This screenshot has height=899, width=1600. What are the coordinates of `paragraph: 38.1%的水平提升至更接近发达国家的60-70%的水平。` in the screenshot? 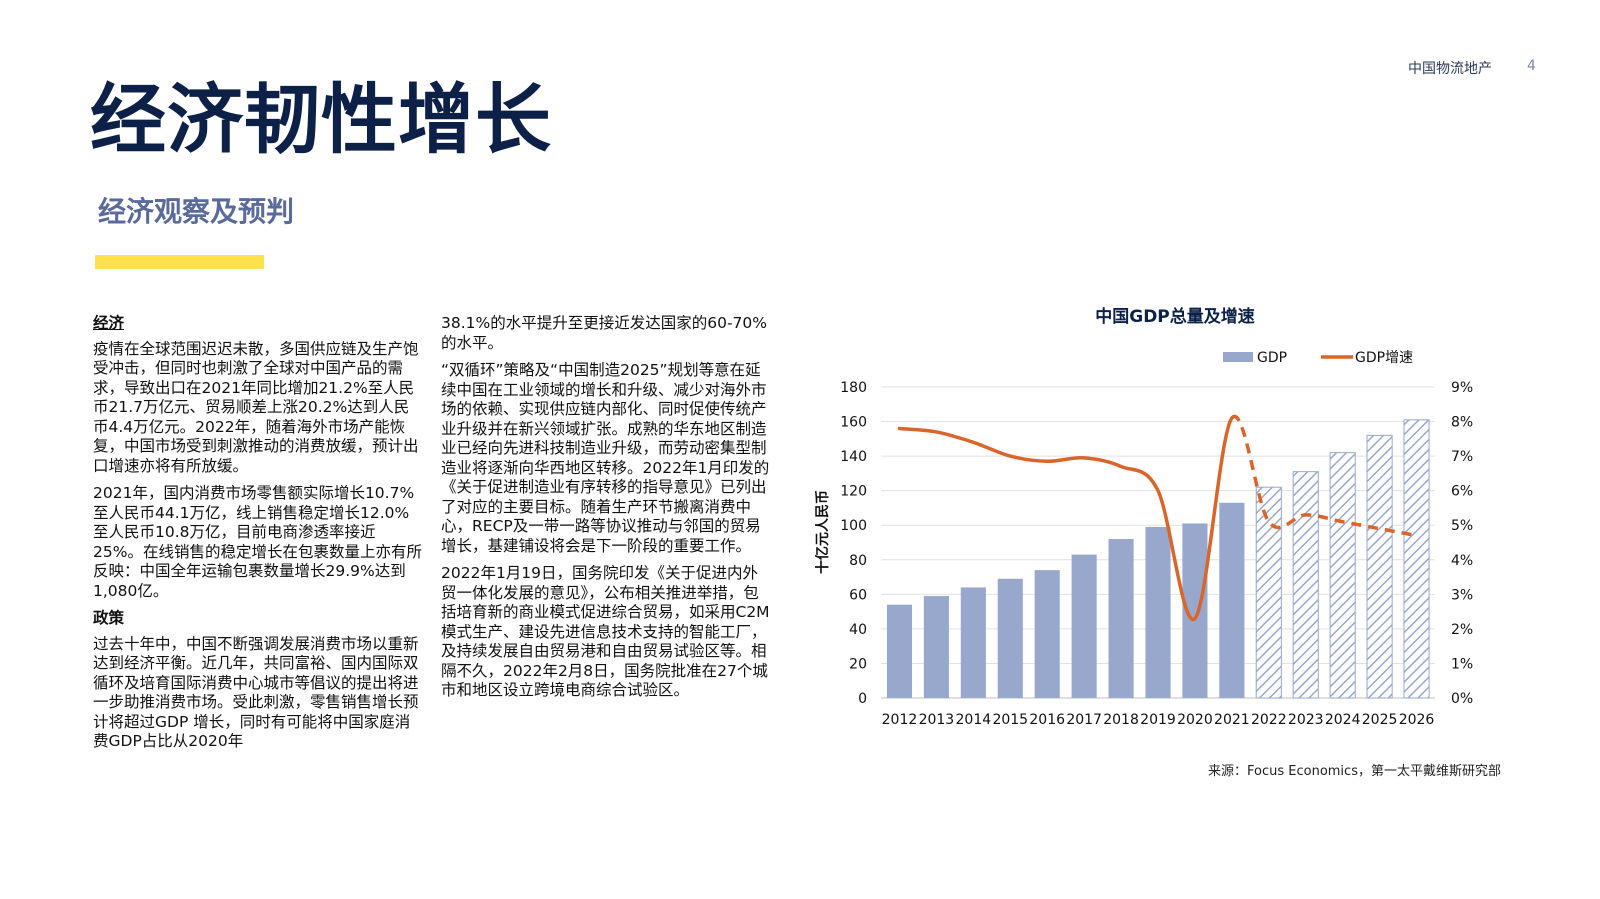 It's located at (604, 333).